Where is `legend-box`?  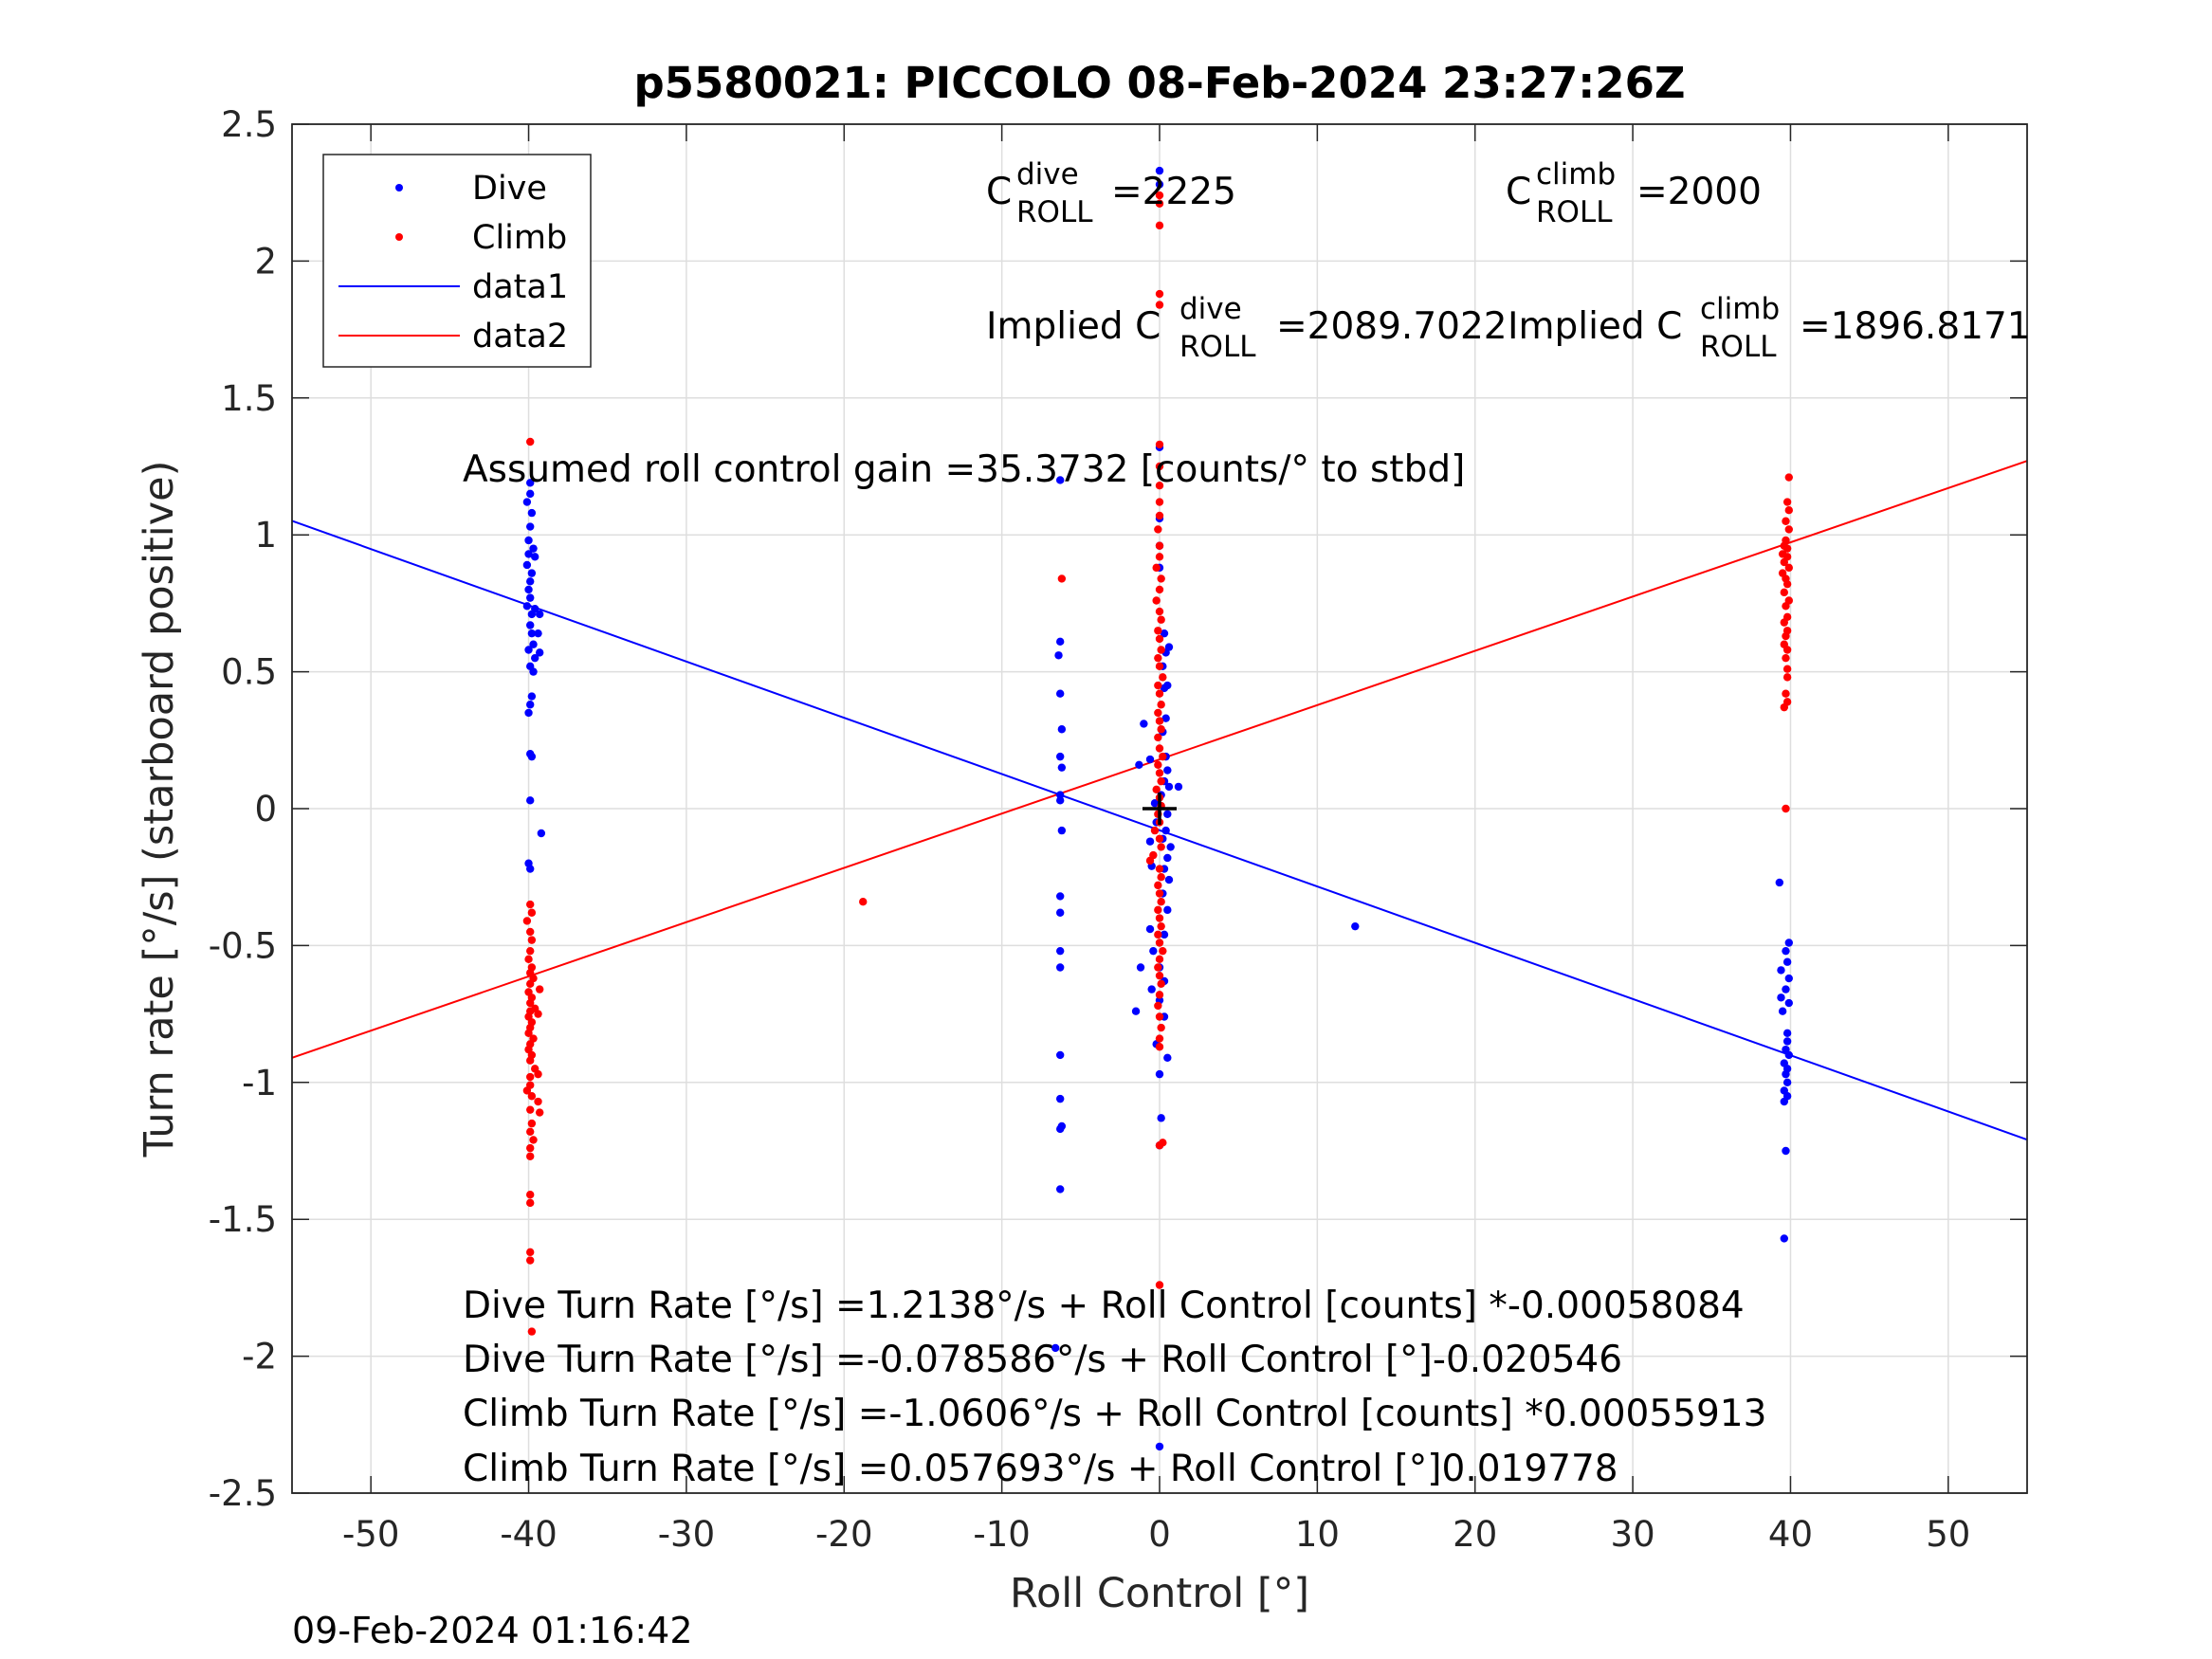 legend-box is located at coordinates (457, 261).